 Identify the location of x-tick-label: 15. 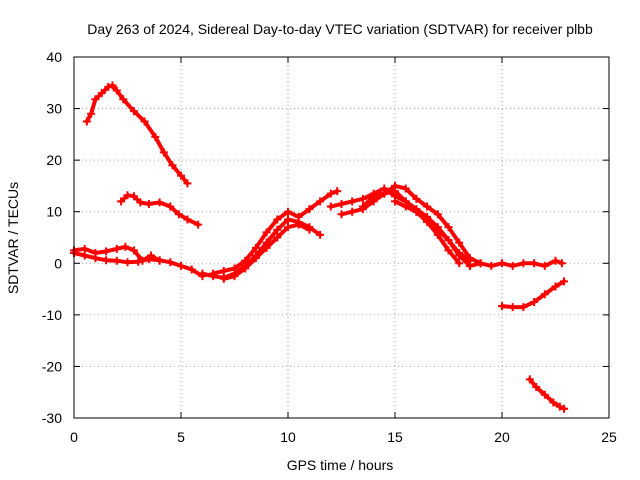
(395, 437).